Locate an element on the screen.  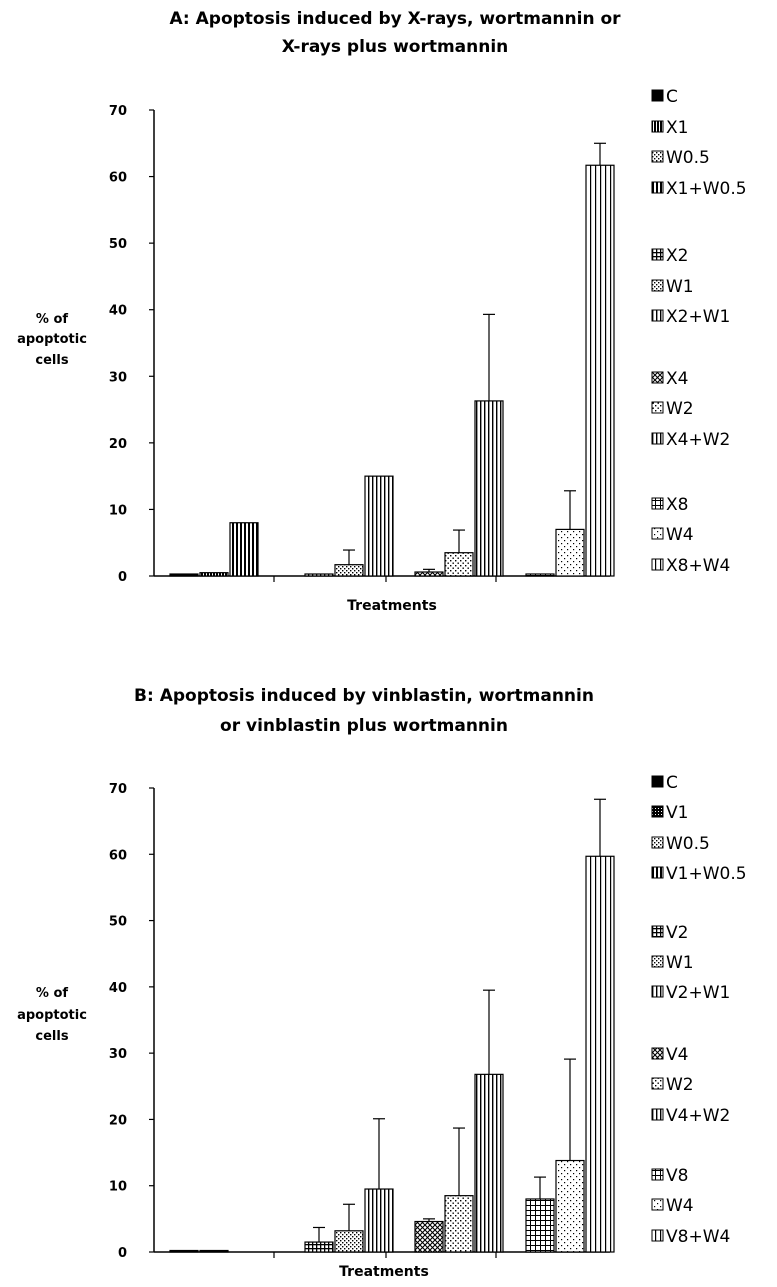
chart1-legend-label-X1+W0.5: X1+W0.5 is located at coordinates (706, 189).